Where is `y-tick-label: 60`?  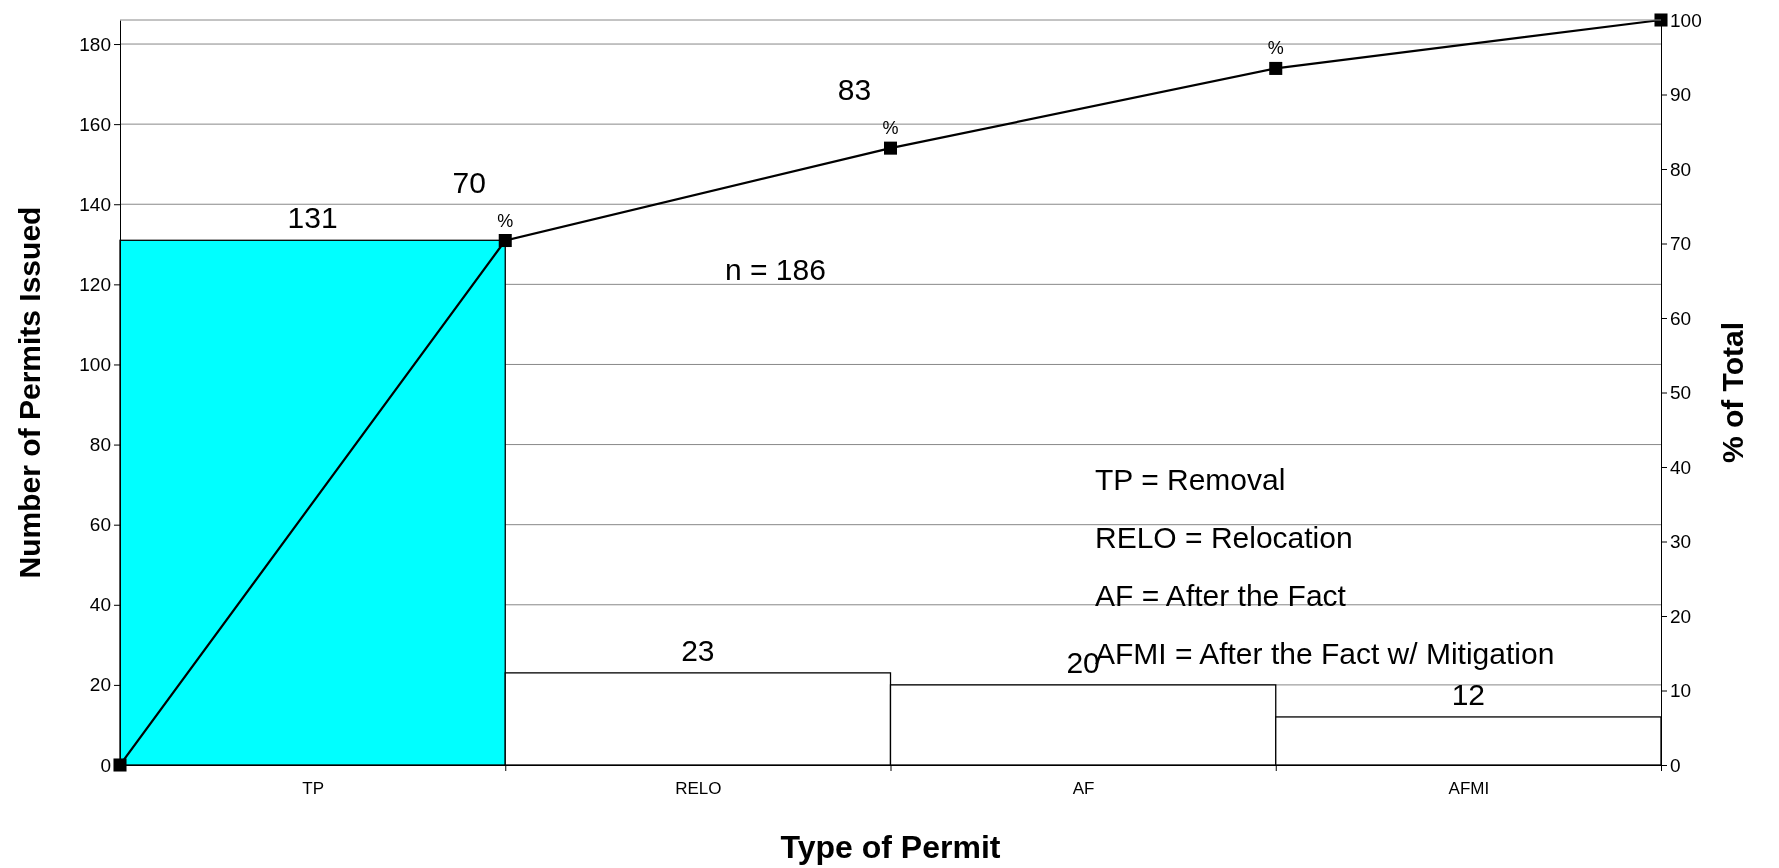
y-tick-label: 60 is located at coordinates (100, 525).